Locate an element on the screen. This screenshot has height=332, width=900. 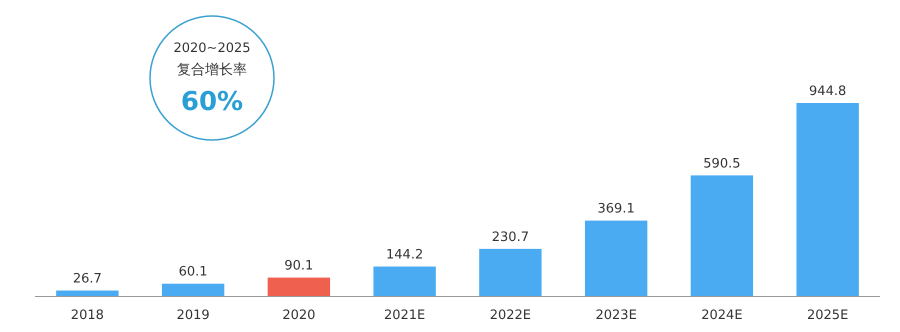
x-tick-label: 2023E is located at coordinates (616, 316).